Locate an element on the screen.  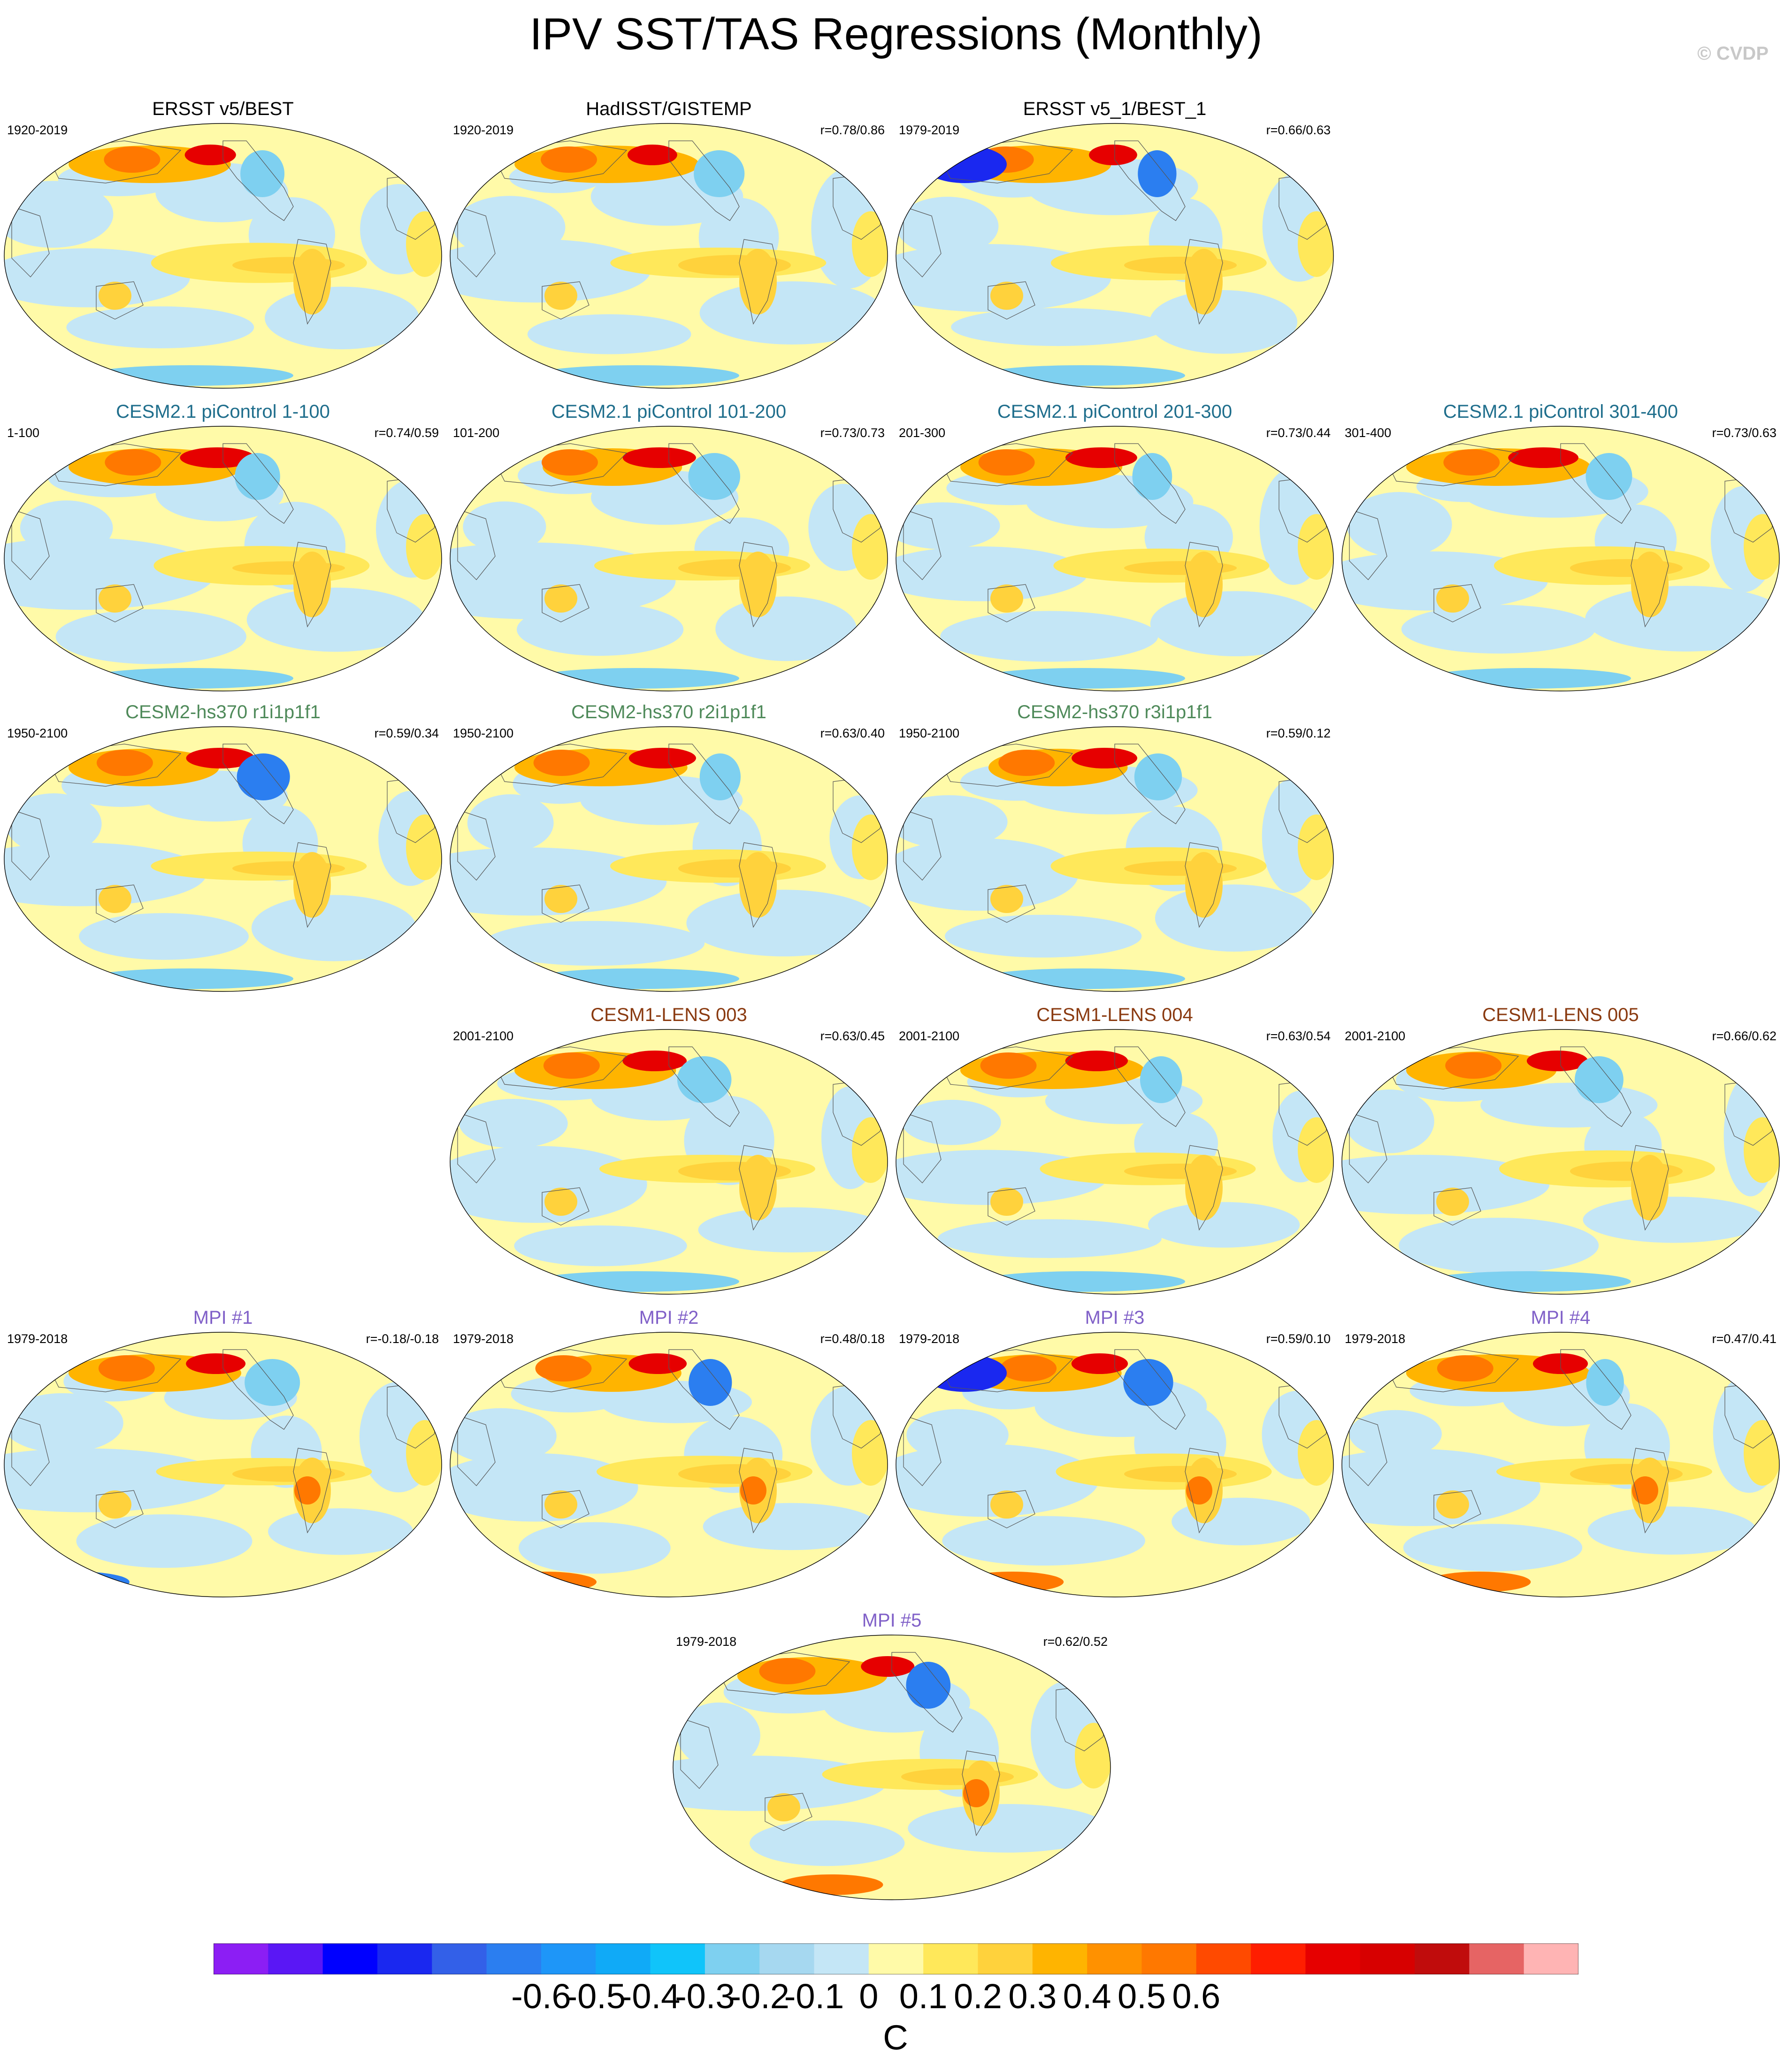
panel-period: 201-300 is located at coordinates (923, 433).